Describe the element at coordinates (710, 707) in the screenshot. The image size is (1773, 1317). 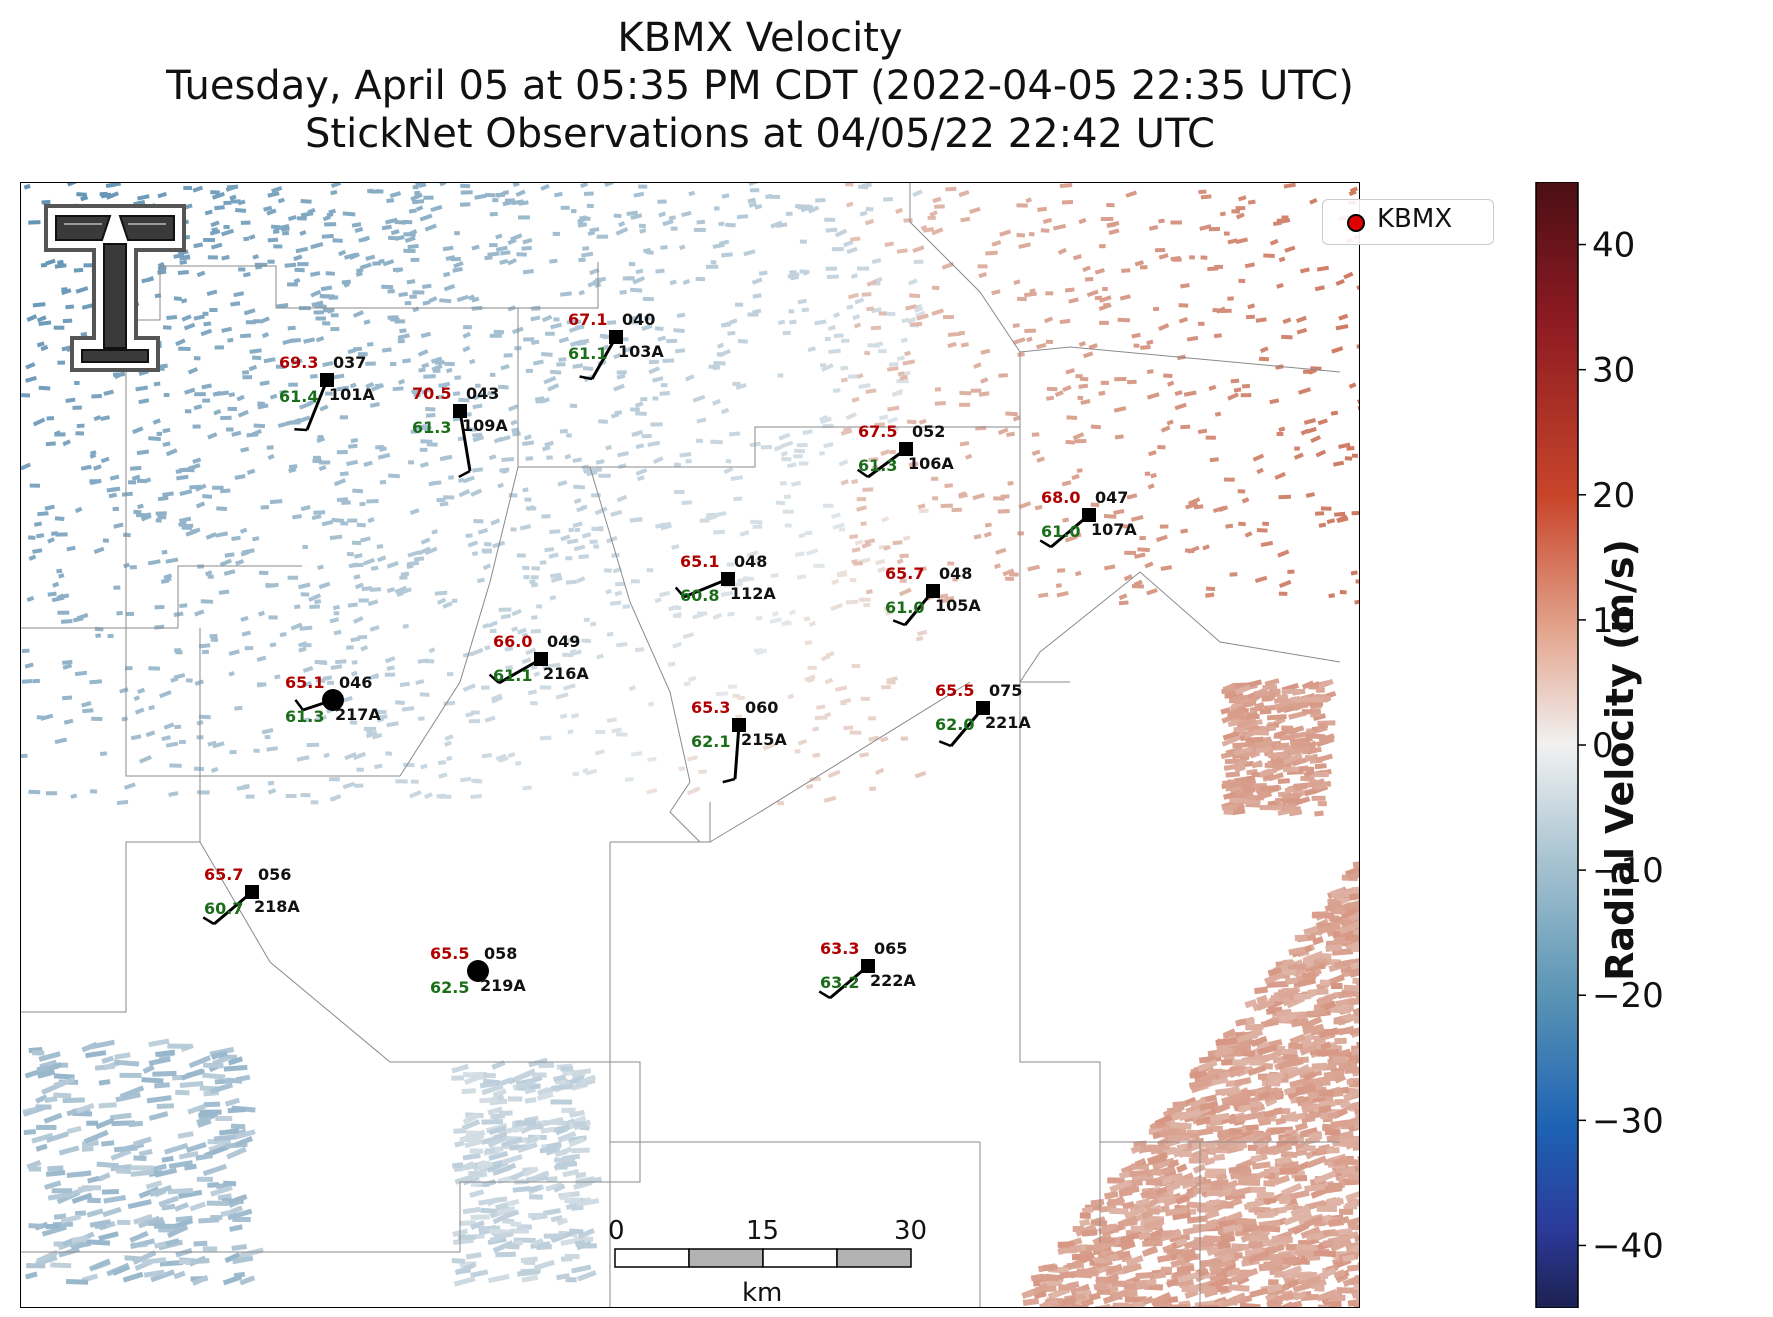
I see `station-temperature: 65.3` at that location.